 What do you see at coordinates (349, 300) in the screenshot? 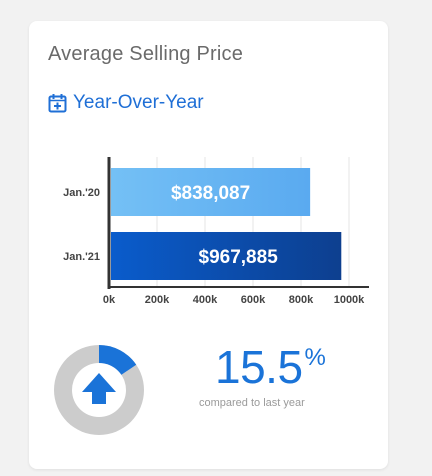
I see `x-tick-label: 1000k` at bounding box center [349, 300].